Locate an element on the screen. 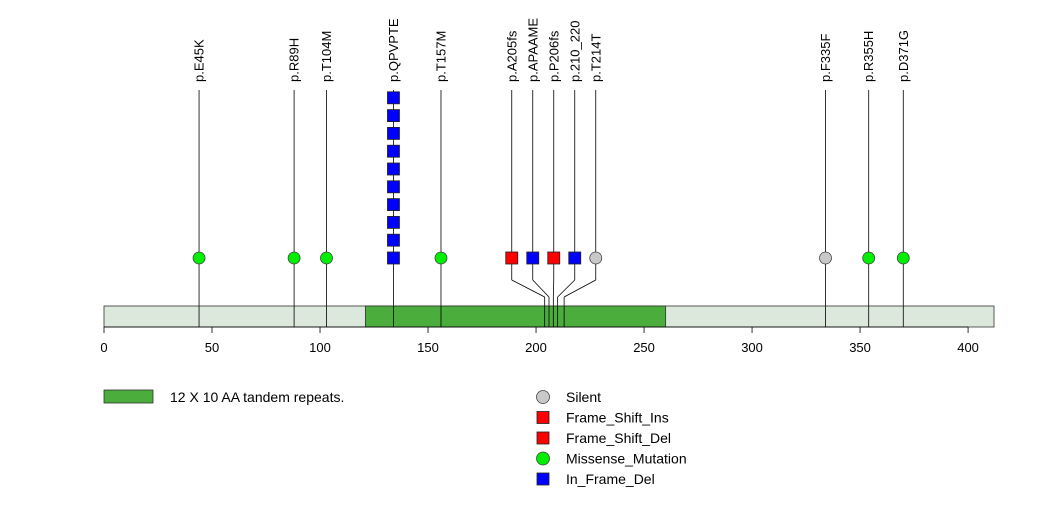 The image size is (1047, 524). mutation-label: p.T104M is located at coordinates (326, 56).